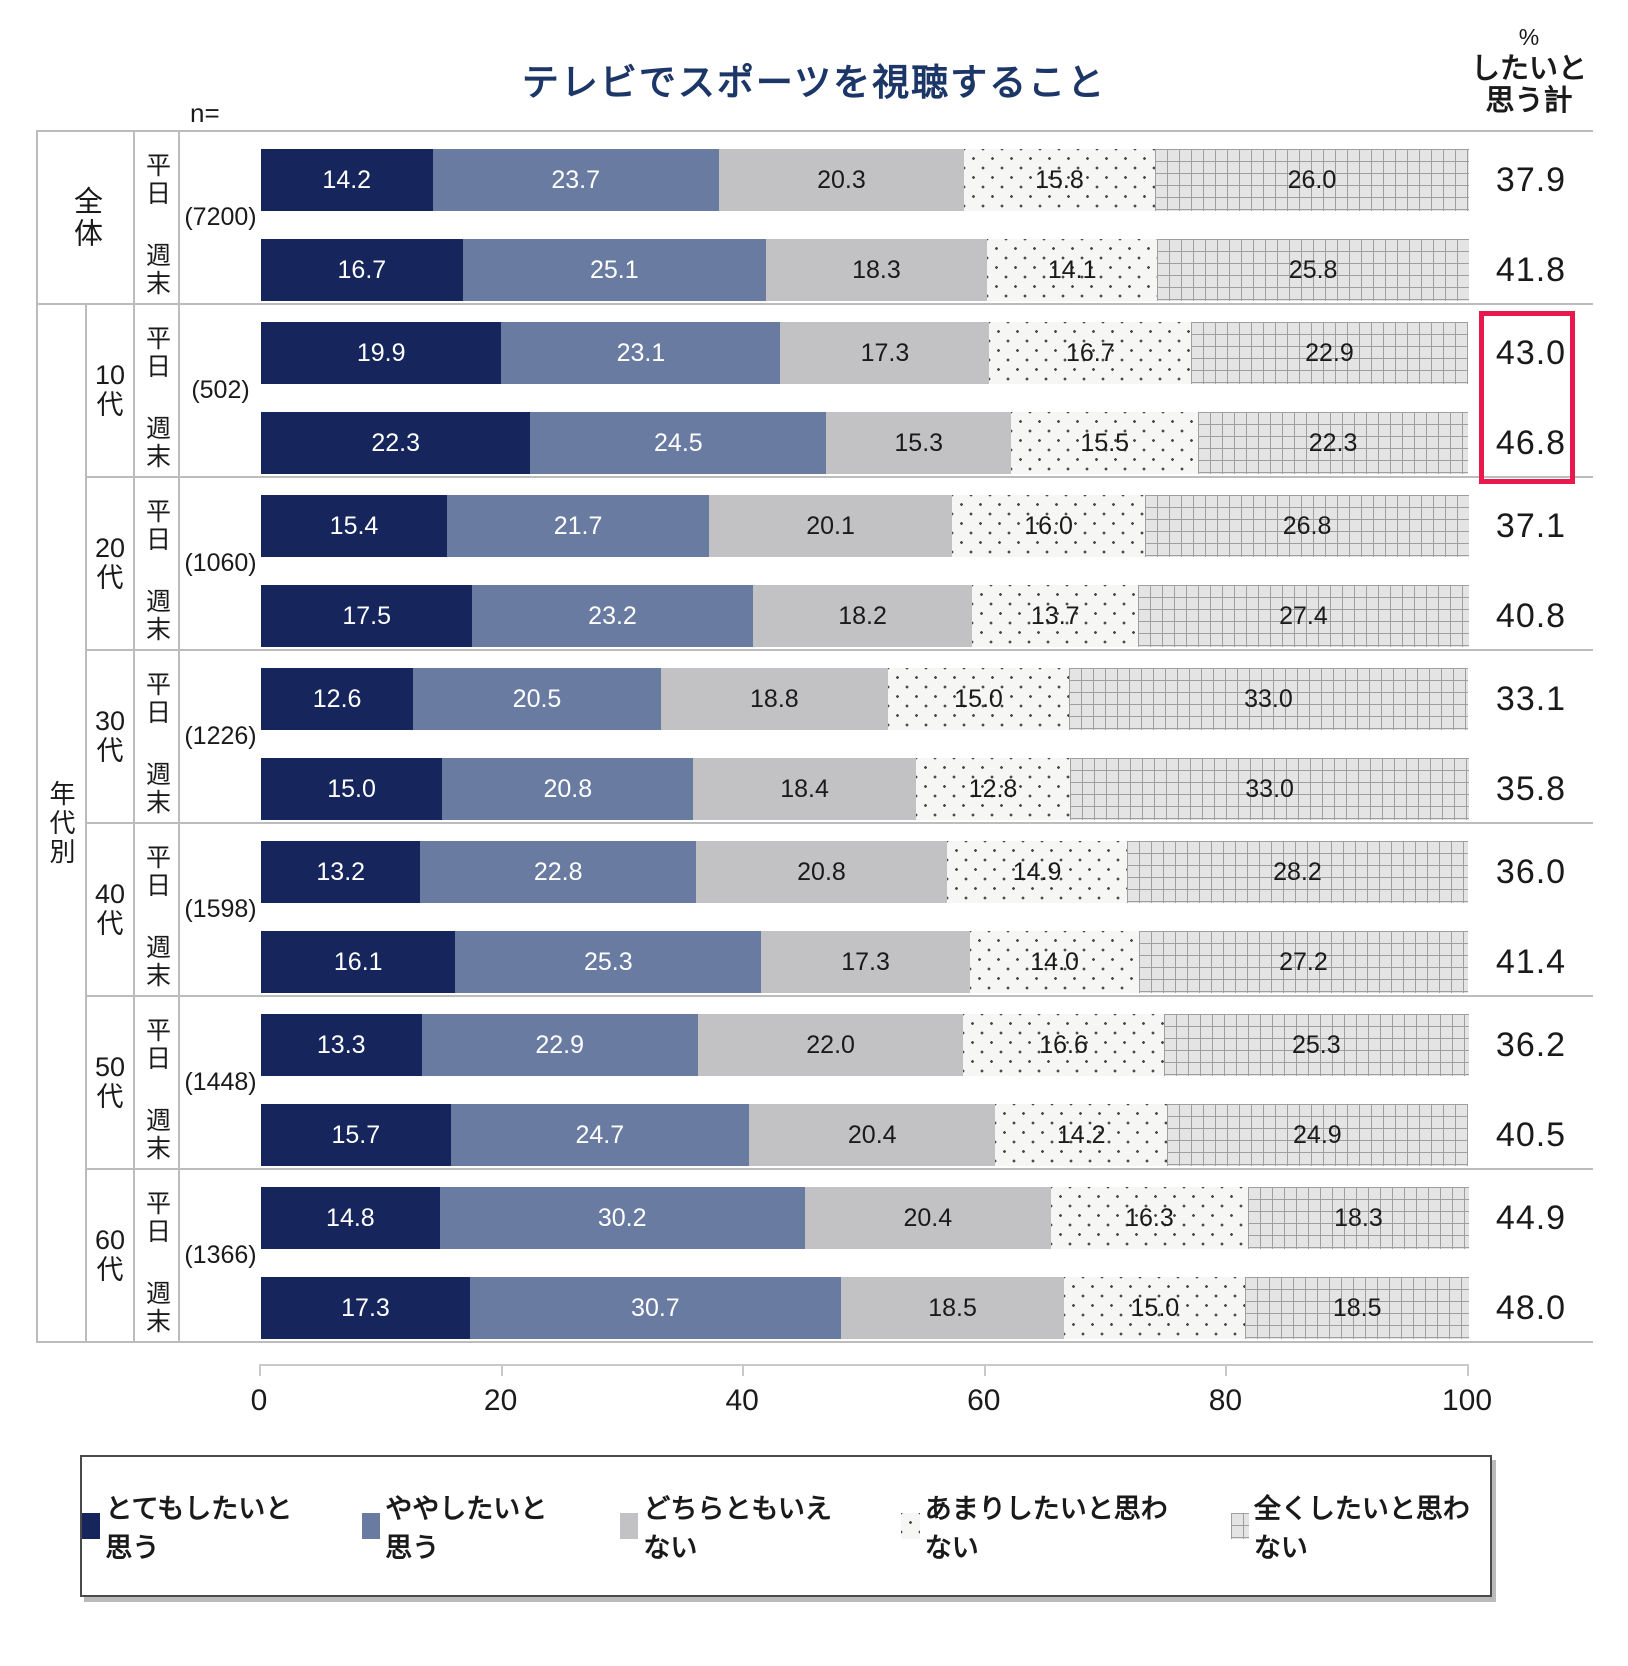 The width and height of the screenshot is (1628, 1666). Describe the element at coordinates (1048, 526) in the screenshot. I see `bar-segment: 16.0` at that location.